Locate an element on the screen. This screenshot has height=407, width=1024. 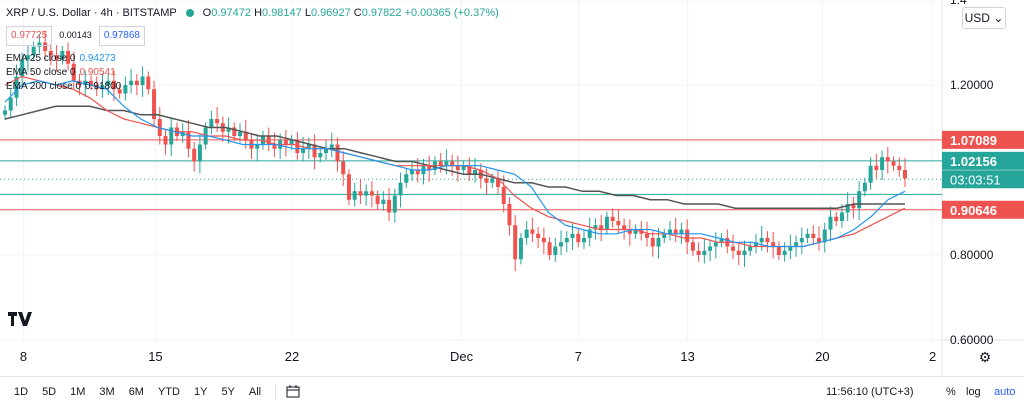
time-tick-label: 8 is located at coordinates (23, 356).